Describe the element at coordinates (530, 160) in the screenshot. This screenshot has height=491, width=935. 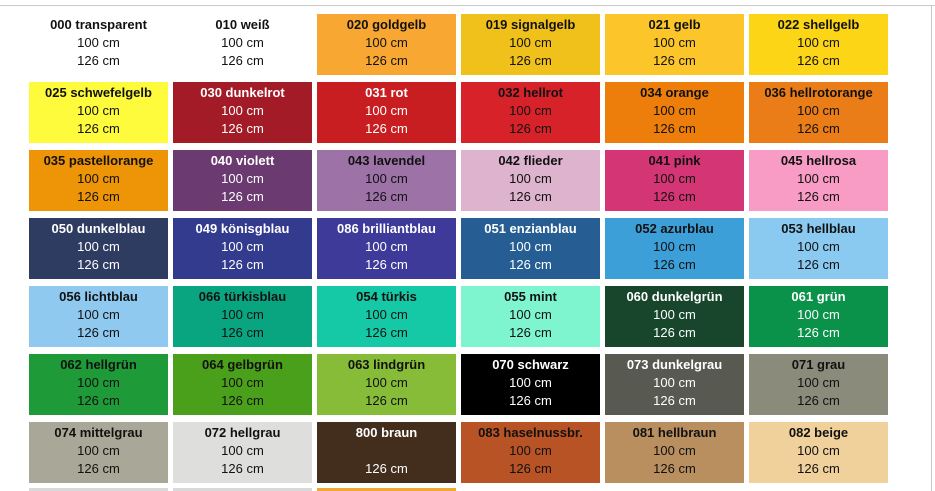
I see `swatch-color-name: 042 flieder` at that location.